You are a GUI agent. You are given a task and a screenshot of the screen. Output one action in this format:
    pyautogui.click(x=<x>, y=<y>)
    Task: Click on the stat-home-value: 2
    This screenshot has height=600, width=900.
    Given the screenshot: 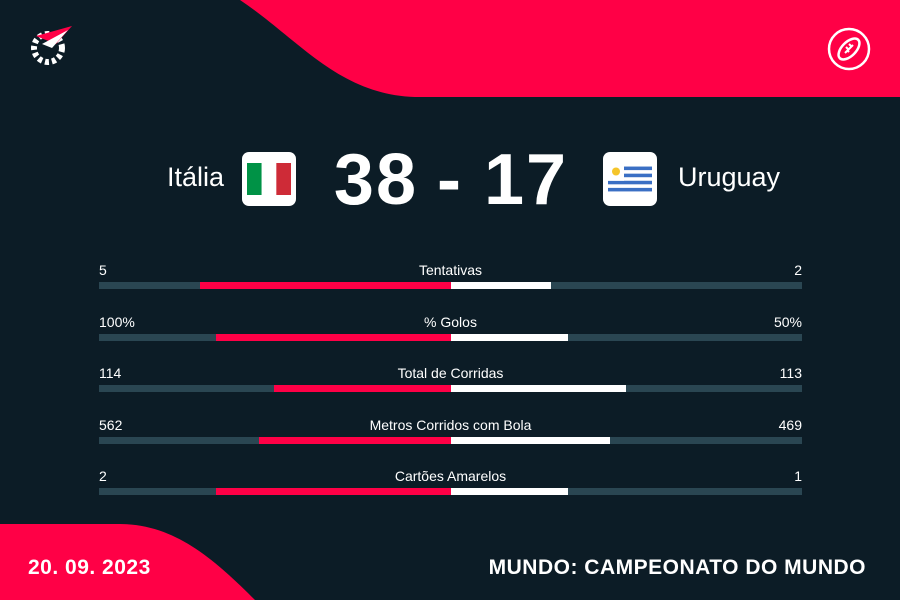 What is the action you would take?
    pyautogui.click(x=103, y=476)
    